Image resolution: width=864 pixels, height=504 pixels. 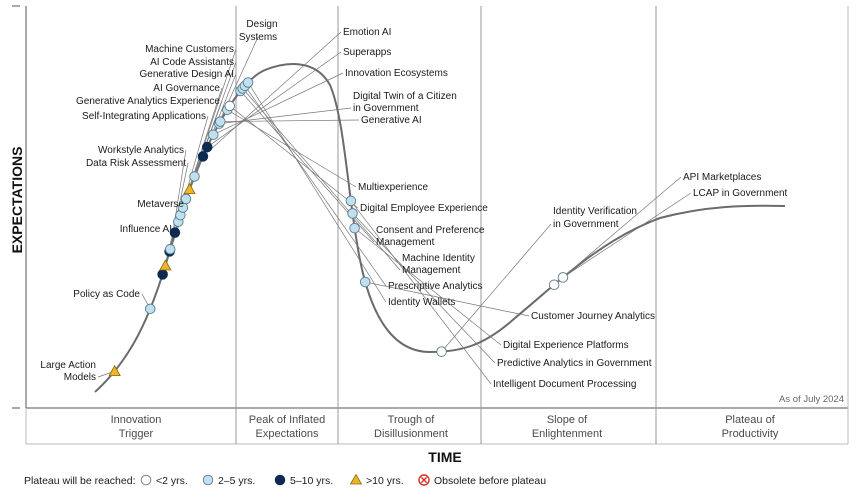 What do you see at coordinates (170, 249) in the screenshot?
I see `marker-workstyle-analytics` at bounding box center [170, 249].